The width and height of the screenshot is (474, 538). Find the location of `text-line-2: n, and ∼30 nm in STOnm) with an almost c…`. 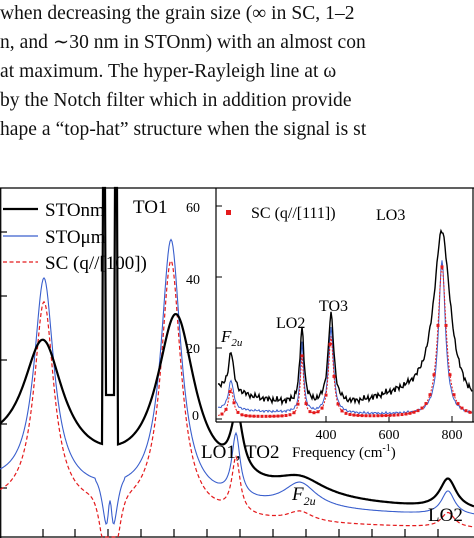

text-line-2: n, and ∼30 nm in STOnm) with an almost c… is located at coordinates (183, 42).